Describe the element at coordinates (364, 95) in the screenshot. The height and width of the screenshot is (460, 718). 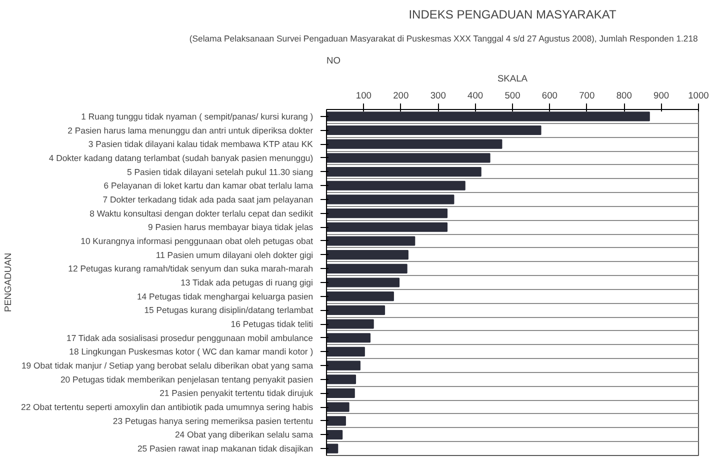
I see `x-tick-label: 100` at that location.